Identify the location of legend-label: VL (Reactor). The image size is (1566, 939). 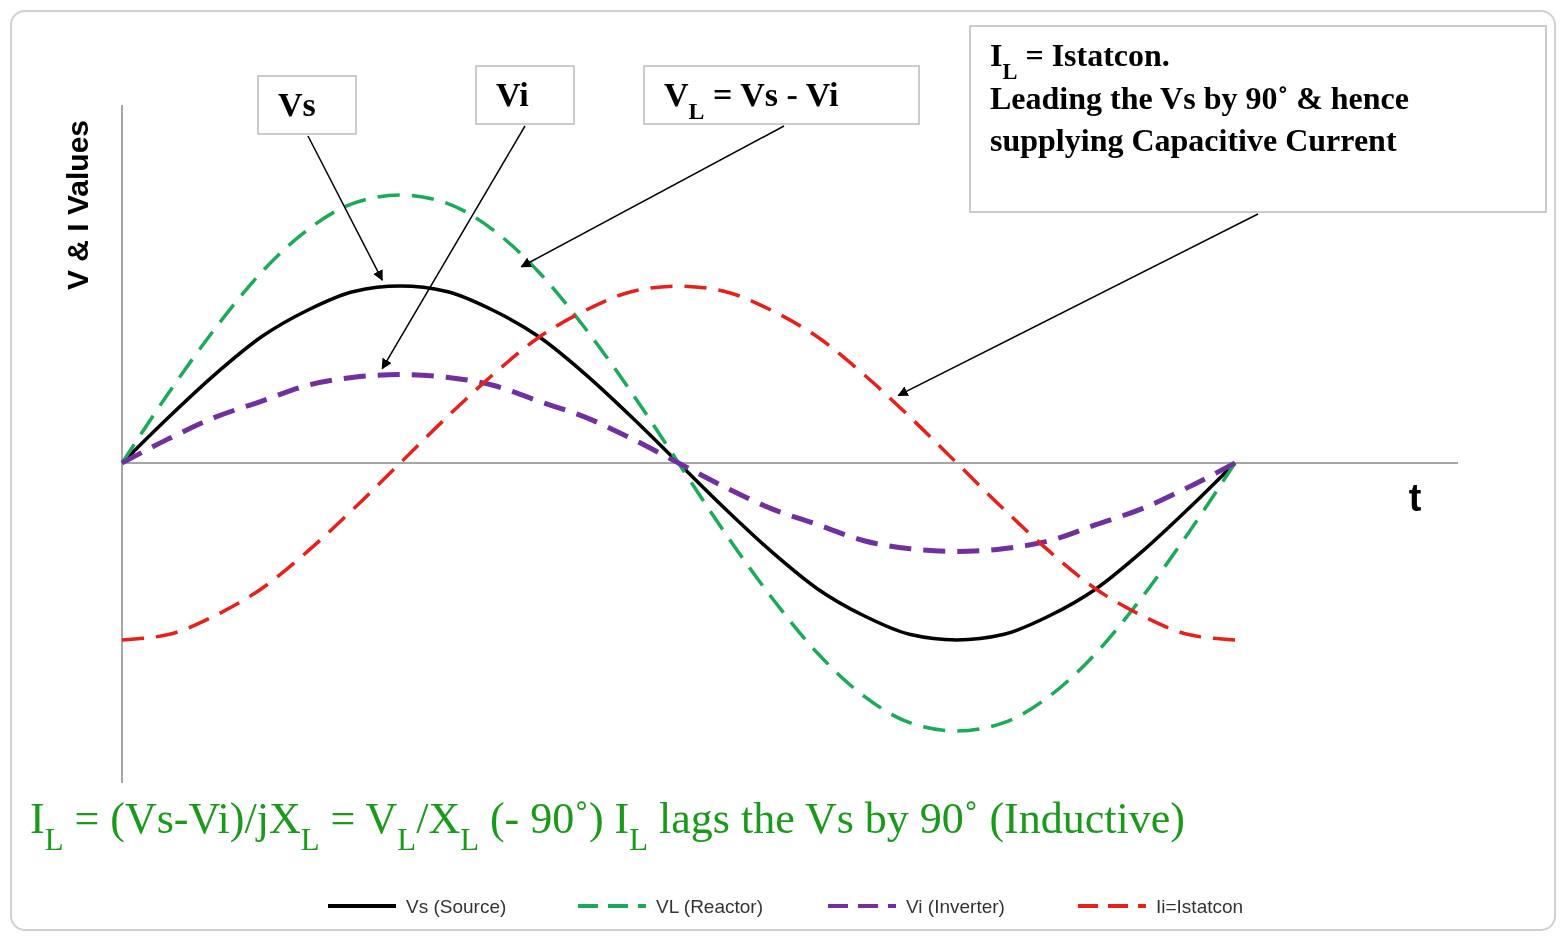
(709, 906).